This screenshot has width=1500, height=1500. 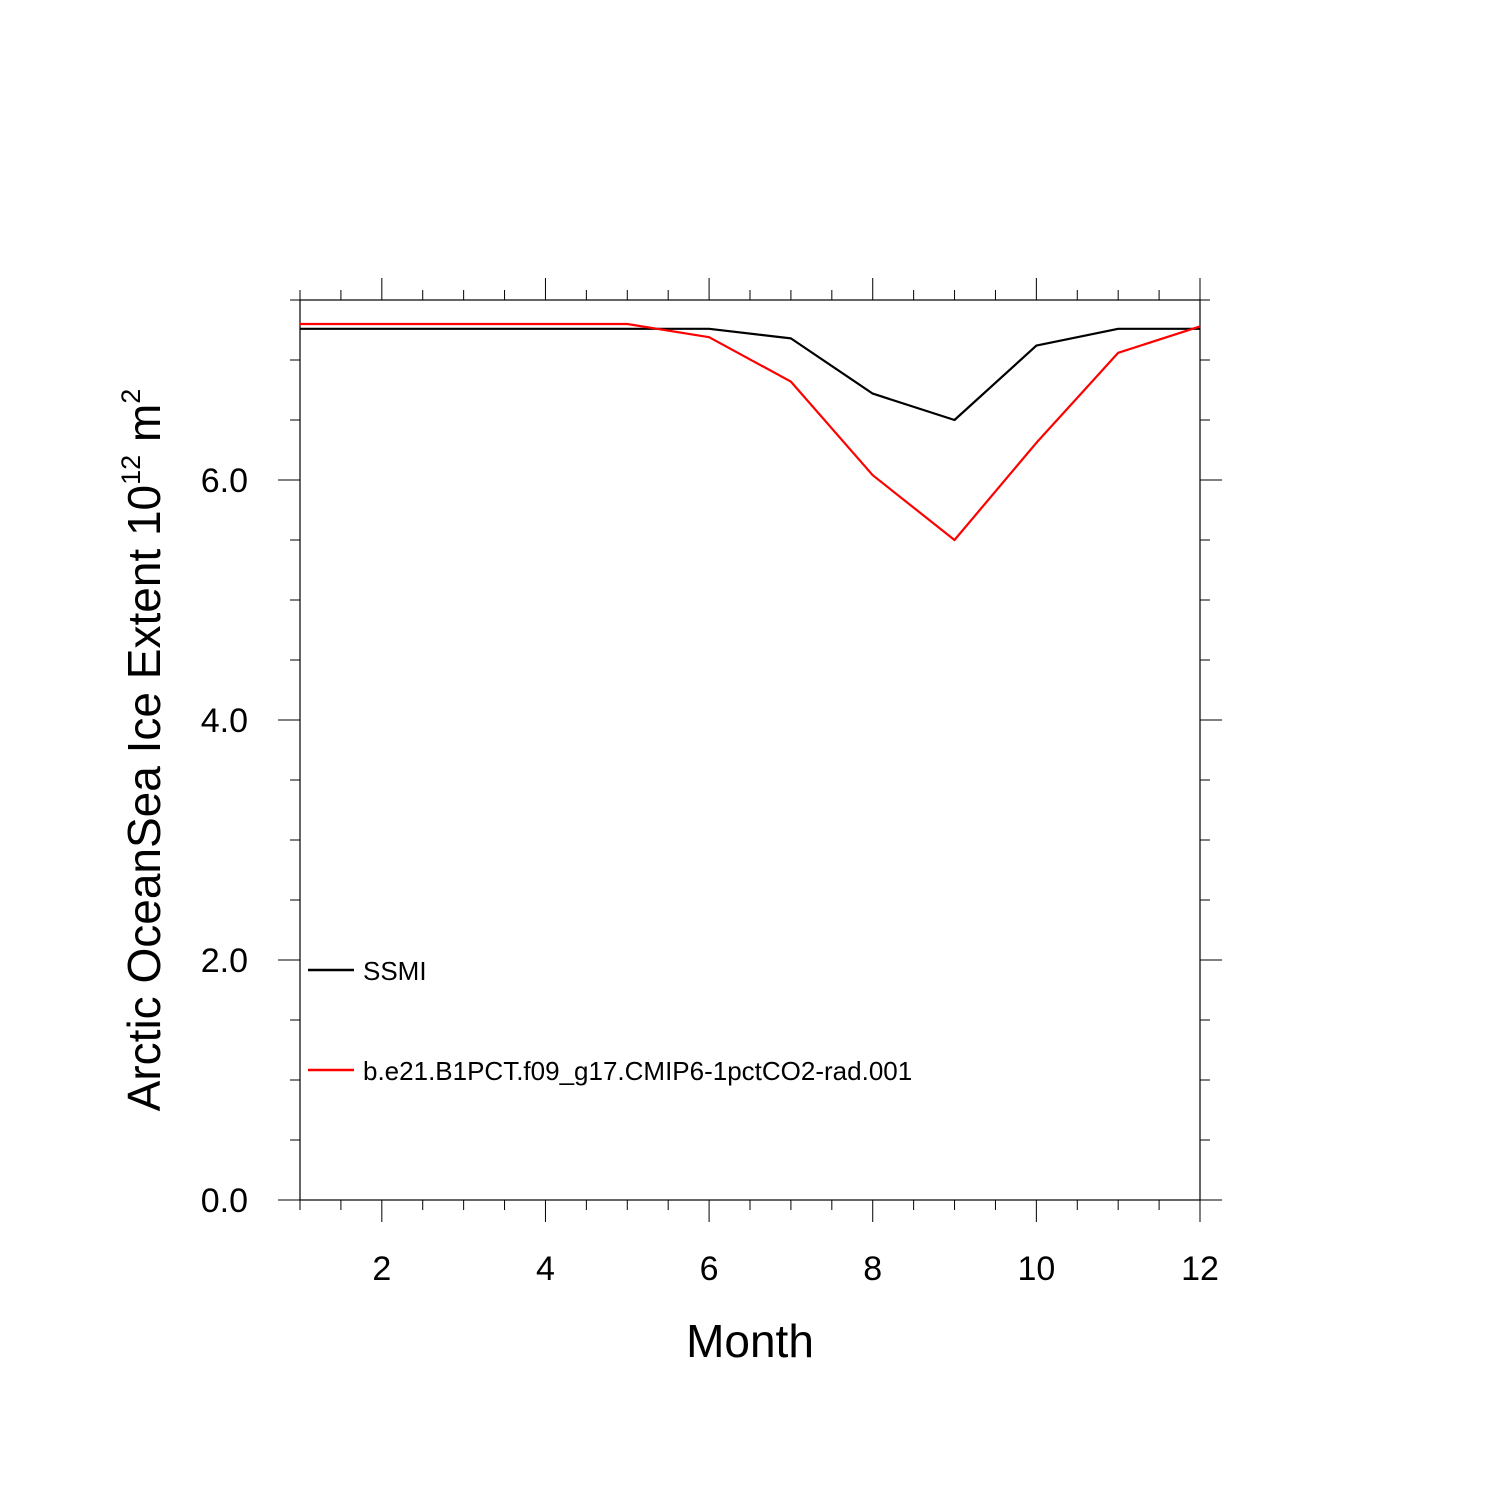 I want to click on y-axis-title-unit: m, so click(x=144, y=429).